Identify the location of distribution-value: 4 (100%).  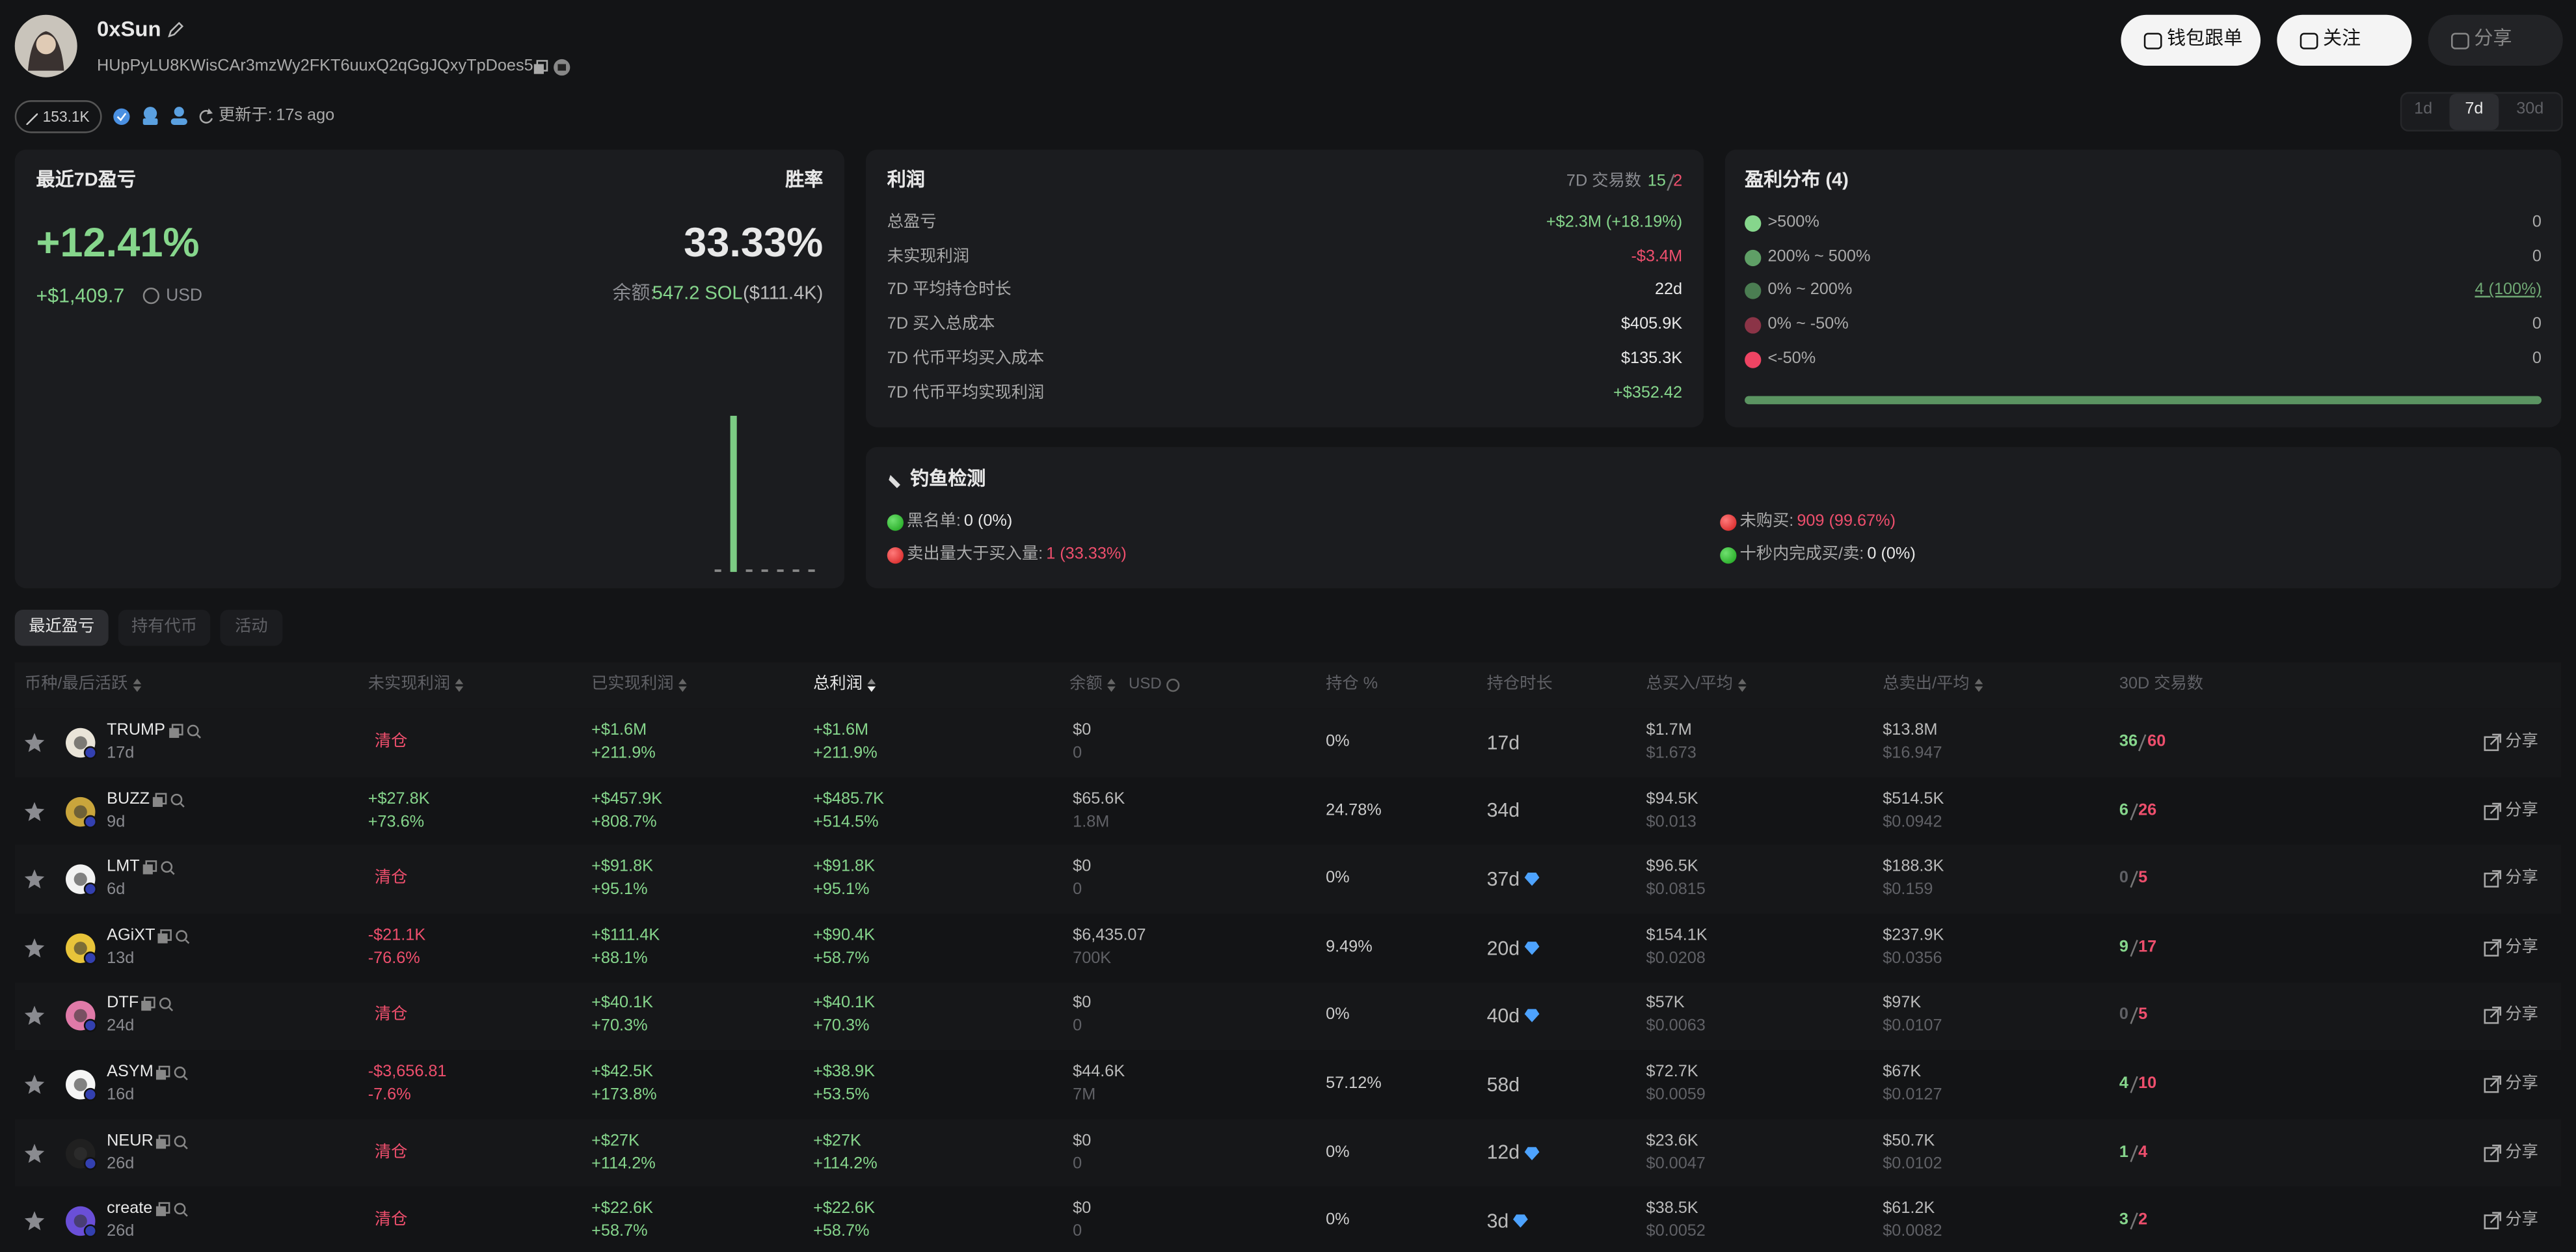
(2508, 290).